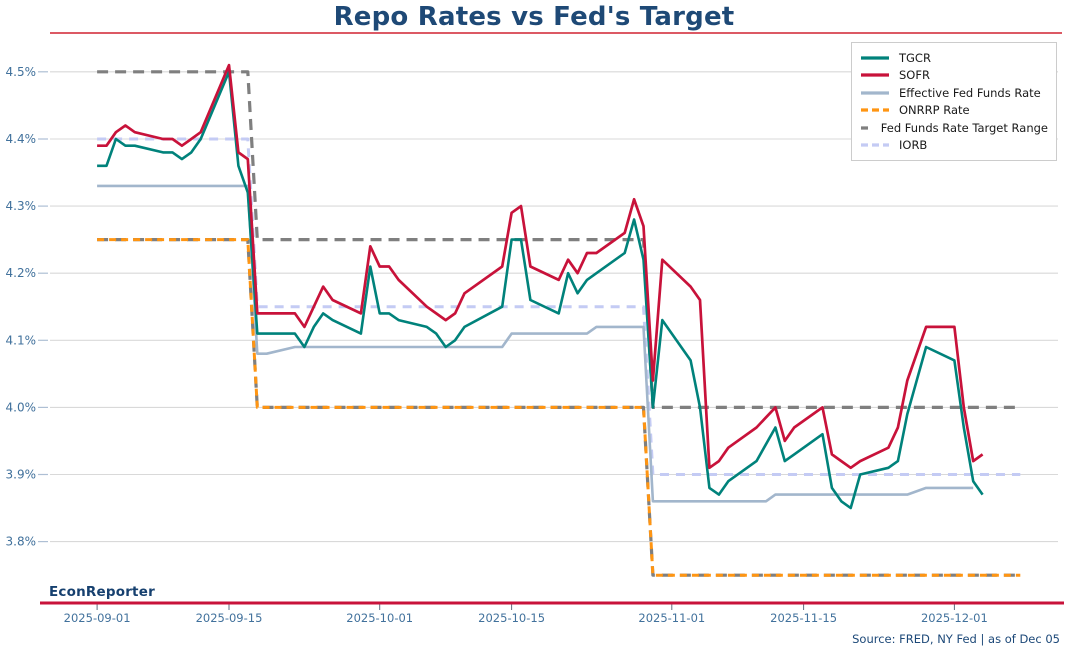 Image resolution: width=1068 pixels, height=661 pixels. What do you see at coordinates (21, 139) in the screenshot?
I see `y-tick-label: 4.4%` at bounding box center [21, 139].